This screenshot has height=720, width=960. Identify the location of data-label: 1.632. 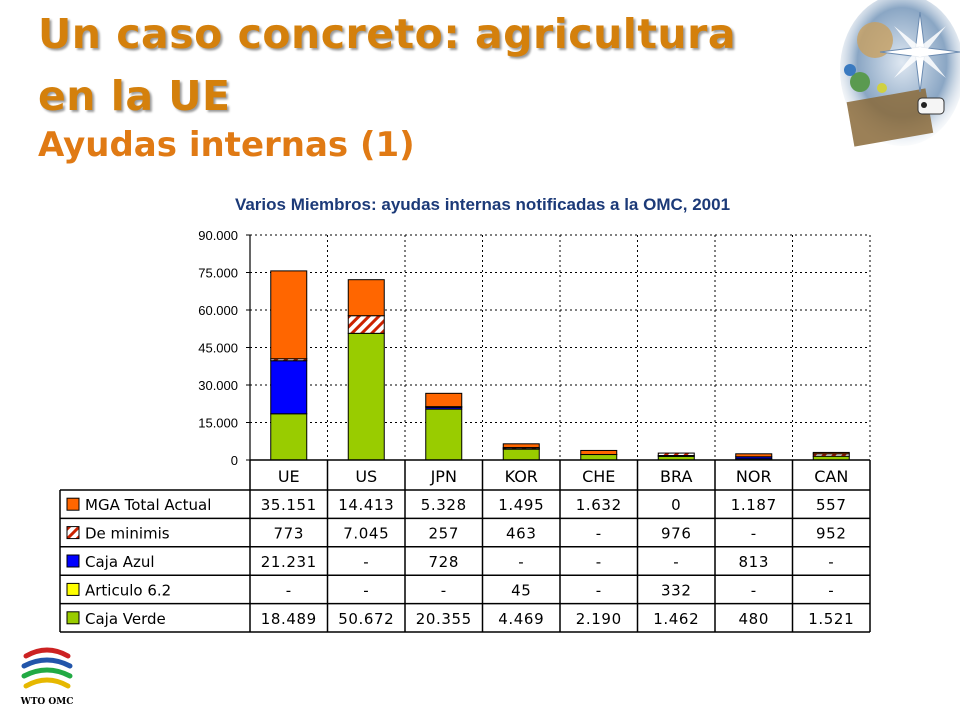
(599, 505).